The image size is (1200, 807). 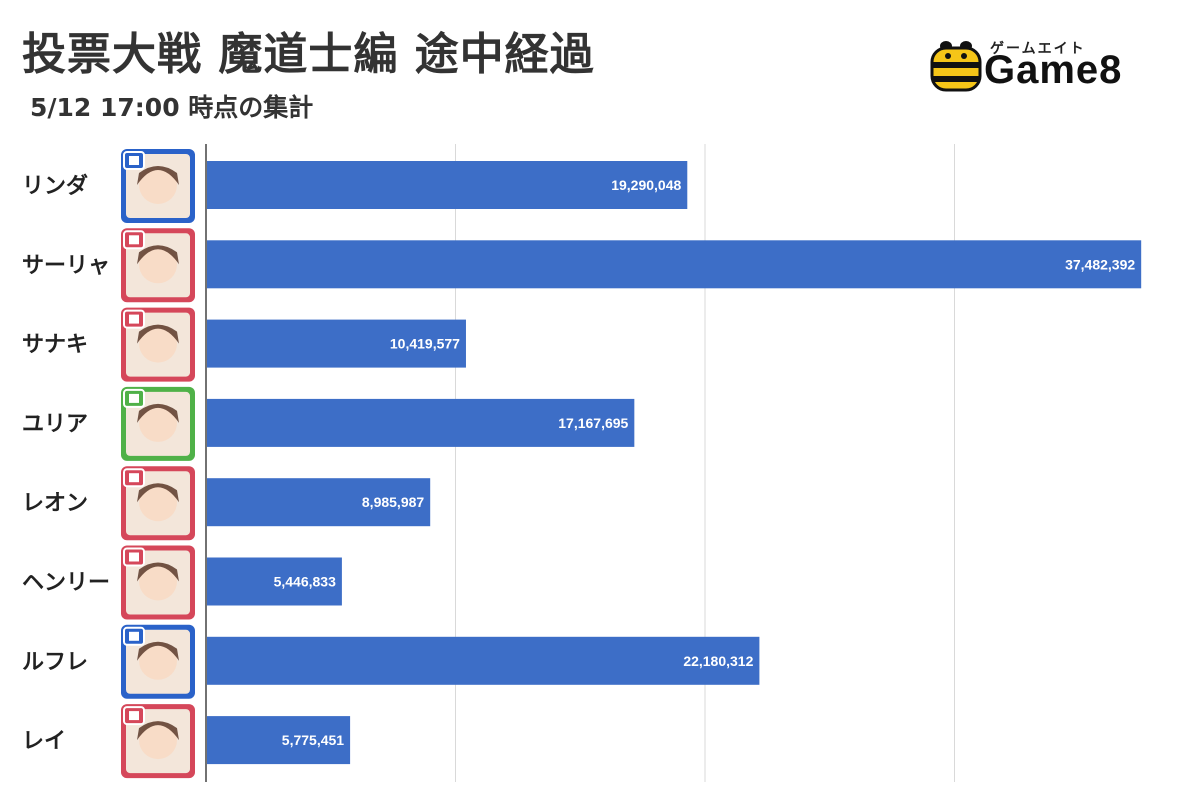 I want to click on value-label: 37,482,392, so click(x=1100, y=264).